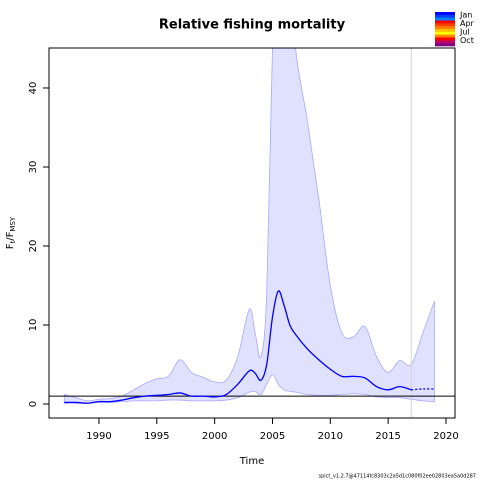 The width and height of the screenshot is (480, 480). Describe the element at coordinates (387, 436) in the screenshot. I see `x-tick-label: 2015` at that location.